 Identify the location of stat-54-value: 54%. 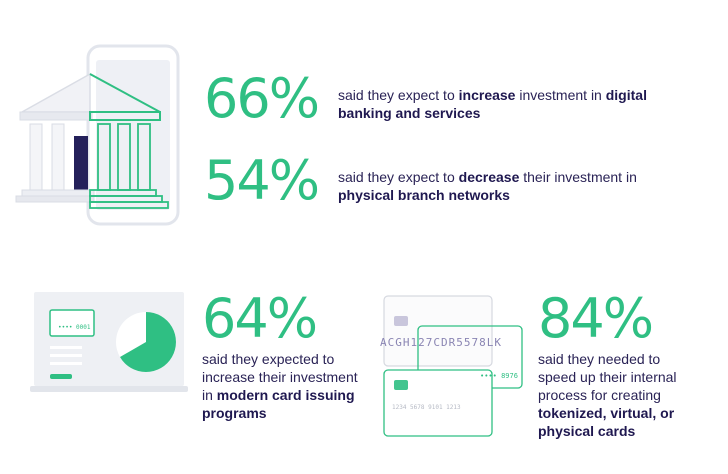
(262, 180).